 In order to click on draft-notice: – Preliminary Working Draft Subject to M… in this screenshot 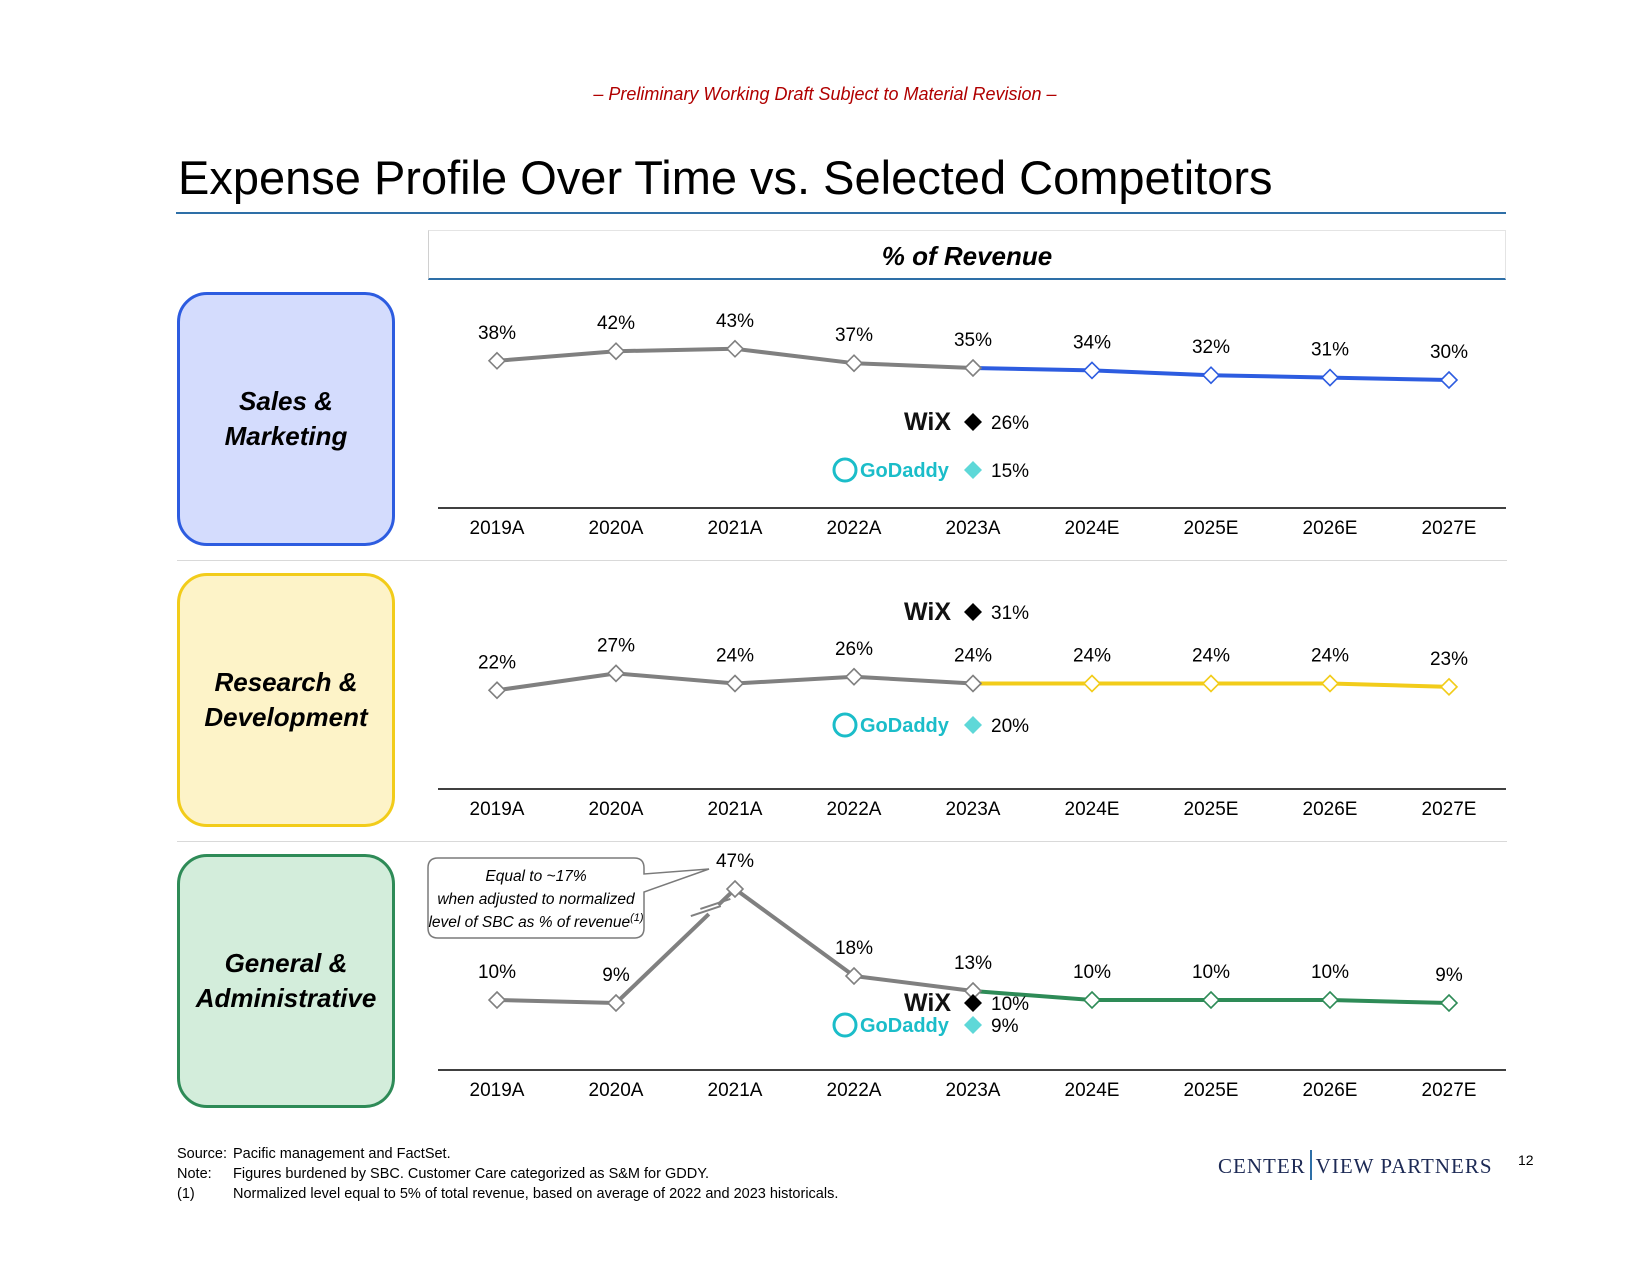, I will do `click(825, 94)`.